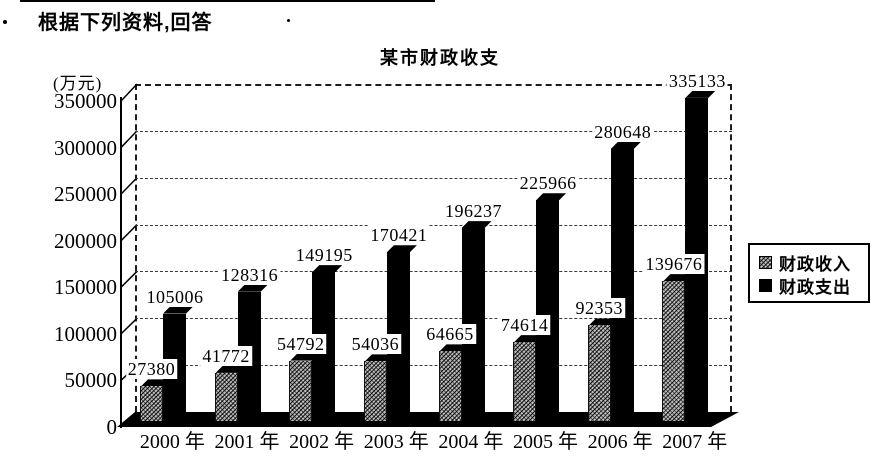 This screenshot has height=475, width=881. What do you see at coordinates (473, 211) in the screenshot?
I see `value-label-expenditure-2004: 196237` at bounding box center [473, 211].